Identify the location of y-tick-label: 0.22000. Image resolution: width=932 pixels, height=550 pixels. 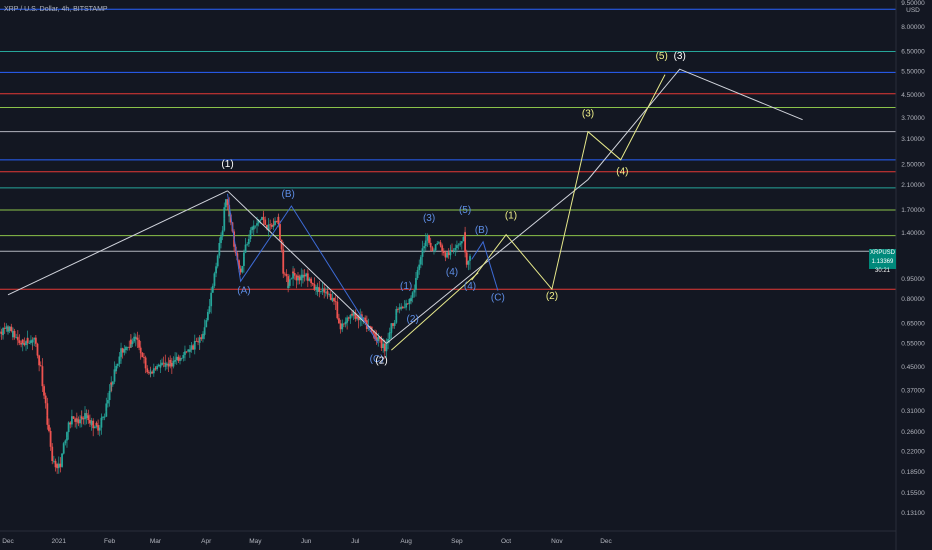
(913, 452).